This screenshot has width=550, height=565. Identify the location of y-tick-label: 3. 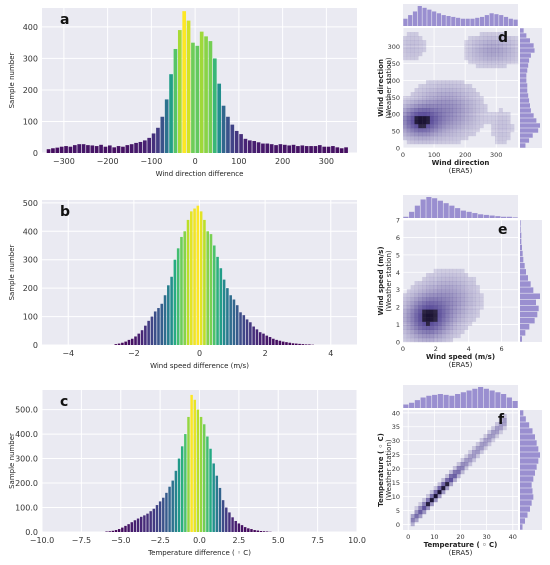
(398, 290).